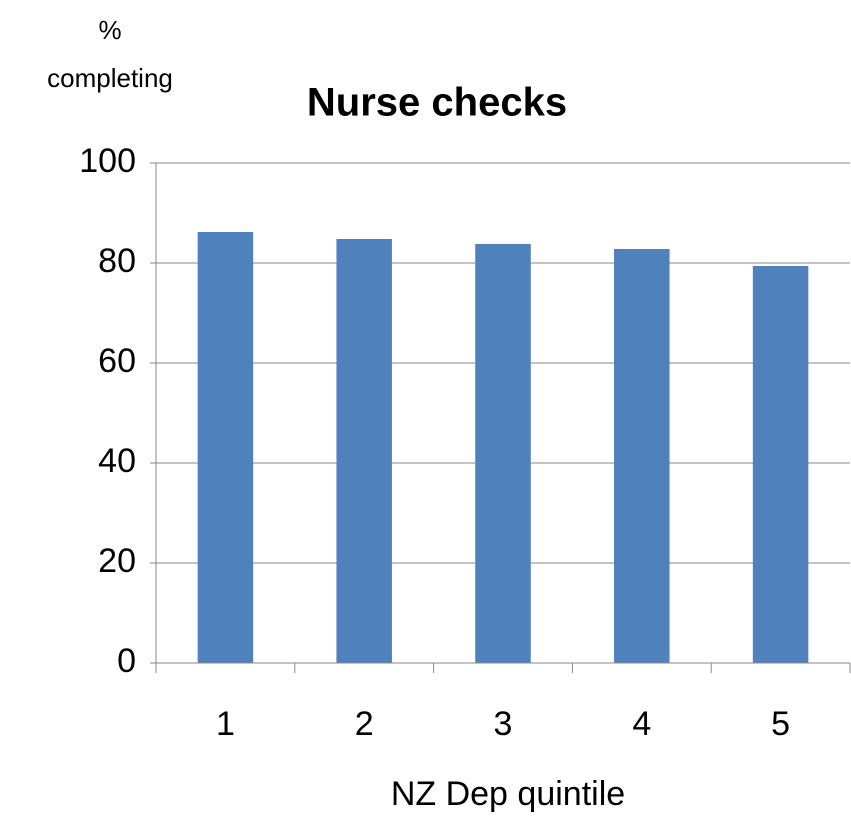 This screenshot has height=818, width=851. Describe the element at coordinates (107, 161) in the screenshot. I see `y-tick-label: 100` at that location.